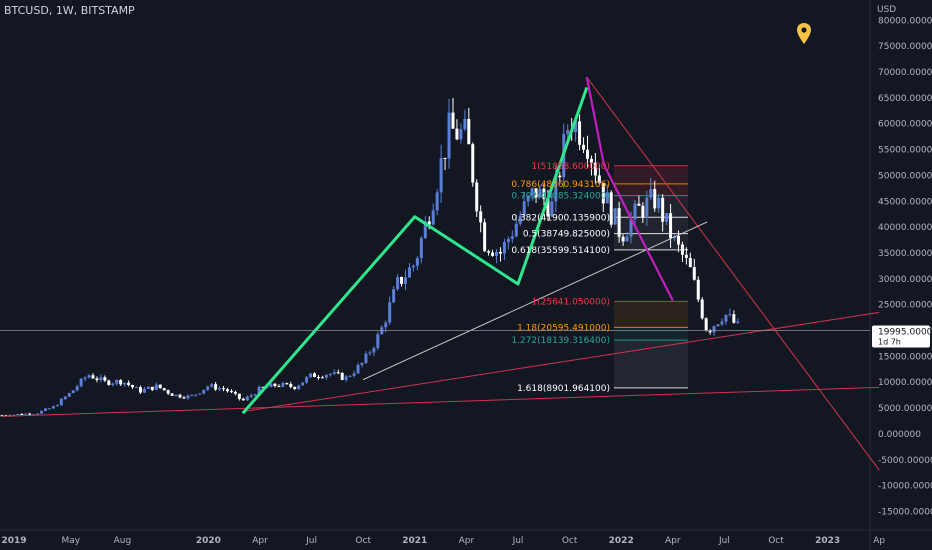 This screenshot has width=932, height=550. Describe the element at coordinates (887, 10) in the screenshot. I see `currency-label: USD` at that location.